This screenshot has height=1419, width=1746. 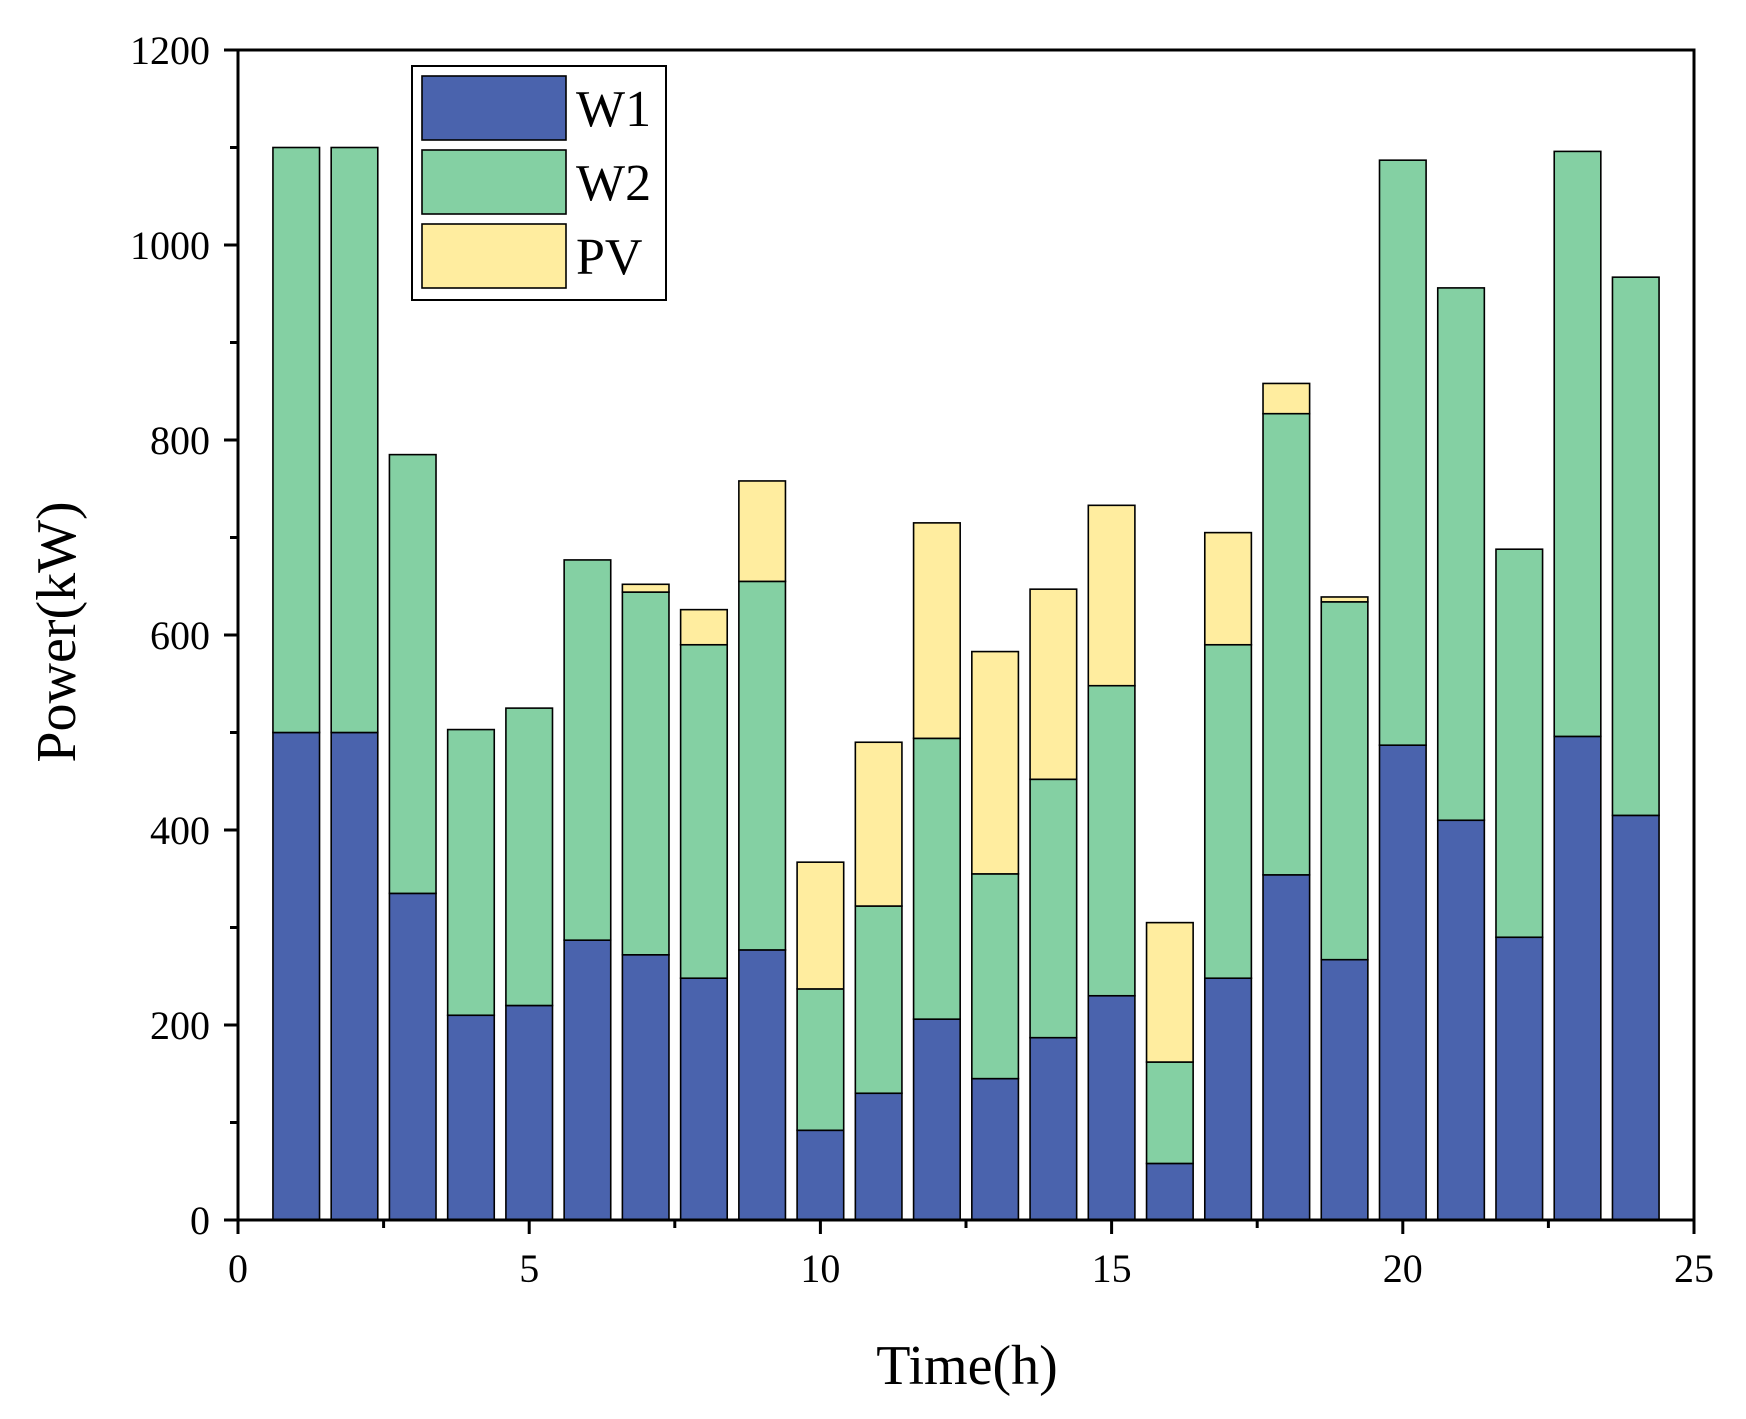 I want to click on legend: W1 W2 PV, so click(x=539, y=183).